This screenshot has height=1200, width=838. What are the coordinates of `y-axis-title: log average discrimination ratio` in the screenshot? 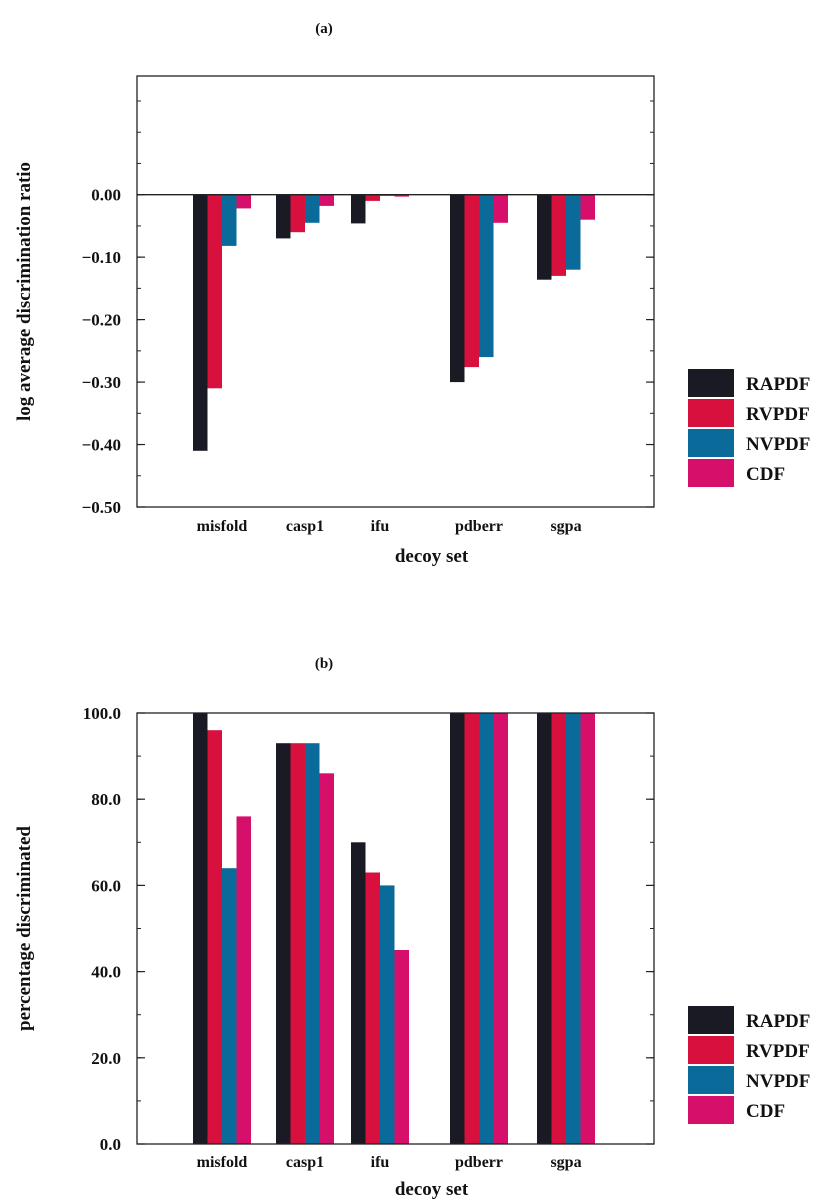 It's located at (24, 291).